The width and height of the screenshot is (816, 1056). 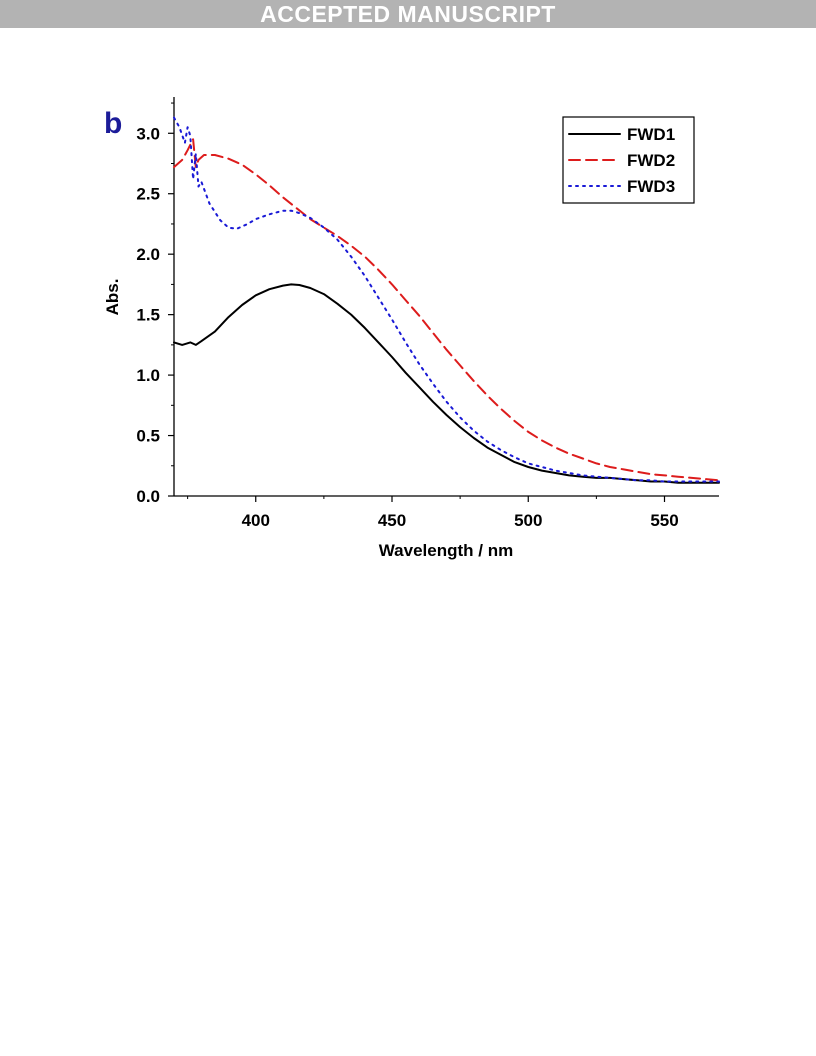 What do you see at coordinates (651, 186) in the screenshot?
I see `legend-label-fwd3: FWD3` at bounding box center [651, 186].